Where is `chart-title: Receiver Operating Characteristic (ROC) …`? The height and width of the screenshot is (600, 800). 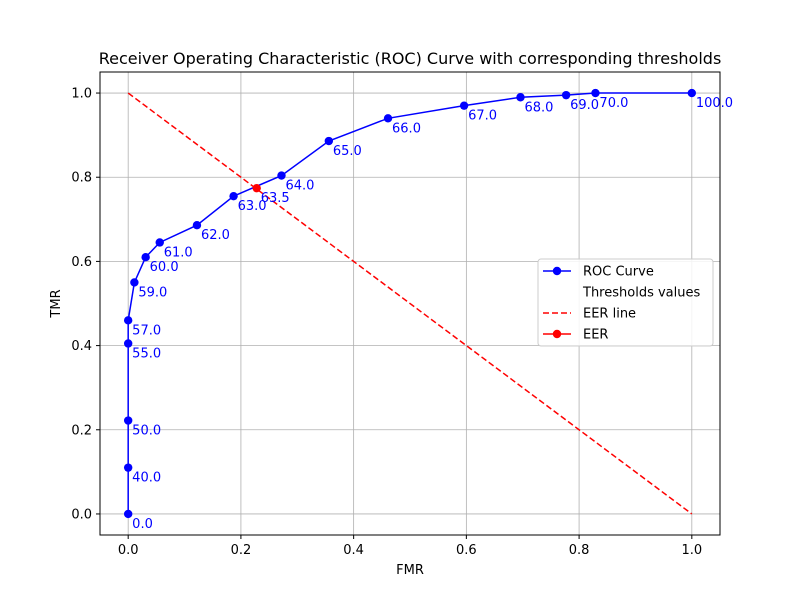 chart-title: Receiver Operating Characteristic (ROC) … is located at coordinates (410, 58).